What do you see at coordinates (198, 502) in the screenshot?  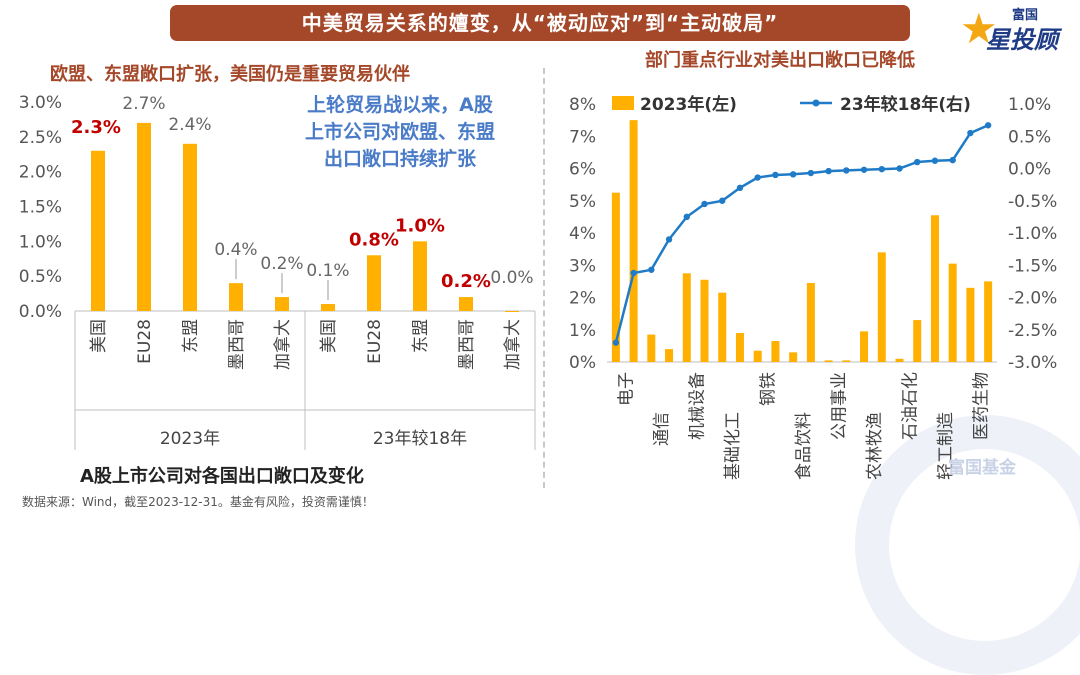 I see `source-note: 数据来源：Wind，截至2023-12-31。基金有风险，投资需谨慎！` at bounding box center [198, 502].